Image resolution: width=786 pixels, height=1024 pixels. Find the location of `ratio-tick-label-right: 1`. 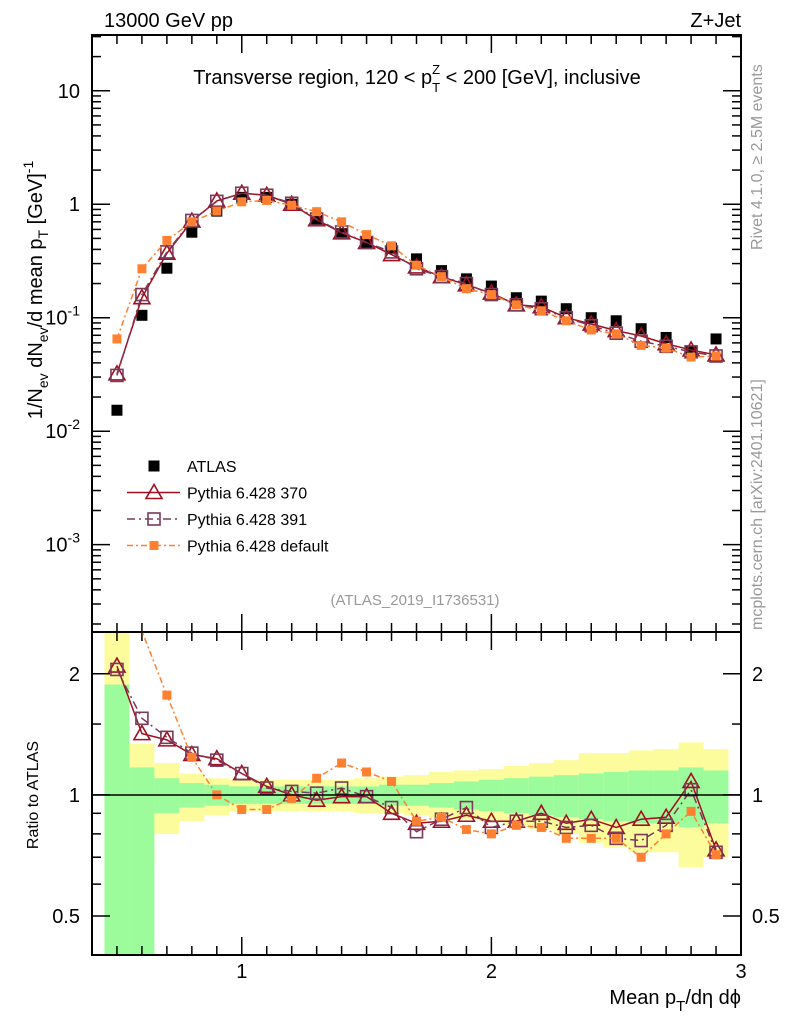

ratio-tick-label-right: 1 is located at coordinates (757, 796).